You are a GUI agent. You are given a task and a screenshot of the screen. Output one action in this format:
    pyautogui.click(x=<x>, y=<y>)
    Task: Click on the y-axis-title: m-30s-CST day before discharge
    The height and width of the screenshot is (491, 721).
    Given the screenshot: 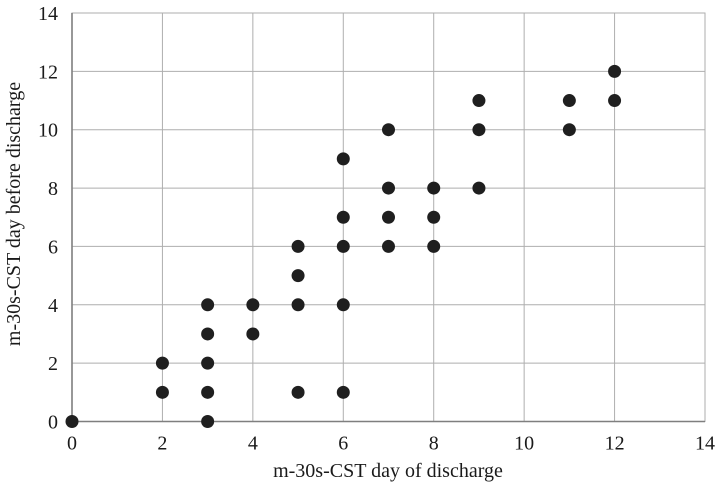 What is the action you would take?
    pyautogui.click(x=14, y=214)
    